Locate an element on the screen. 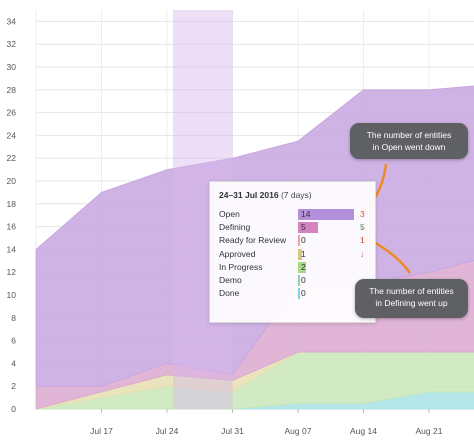 This screenshot has height=445, width=474. tooltip-row: Approved 1 is located at coordinates (292, 254).